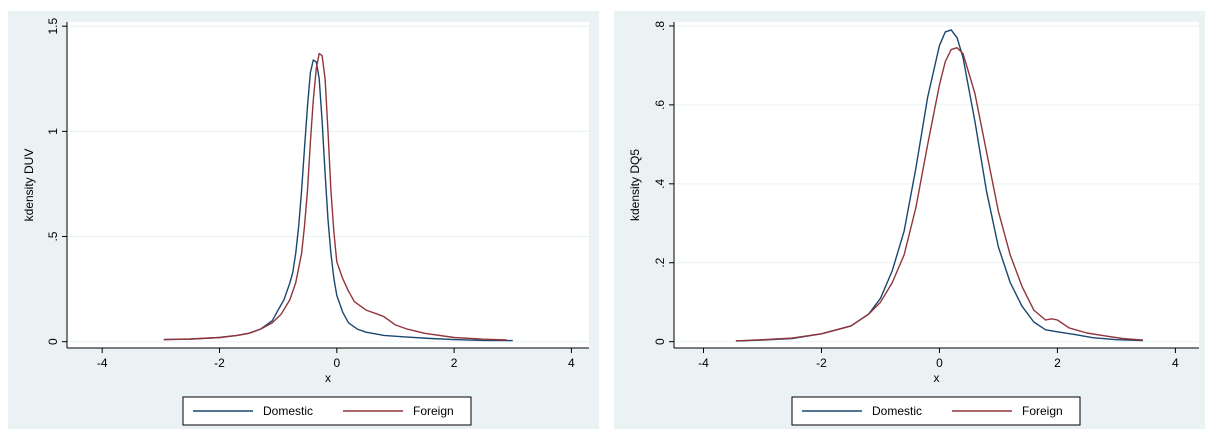 This screenshot has width=1213, height=441. Describe the element at coordinates (635, 185) in the screenshot. I see `y-axis-label: kdensity DQ5` at that location.